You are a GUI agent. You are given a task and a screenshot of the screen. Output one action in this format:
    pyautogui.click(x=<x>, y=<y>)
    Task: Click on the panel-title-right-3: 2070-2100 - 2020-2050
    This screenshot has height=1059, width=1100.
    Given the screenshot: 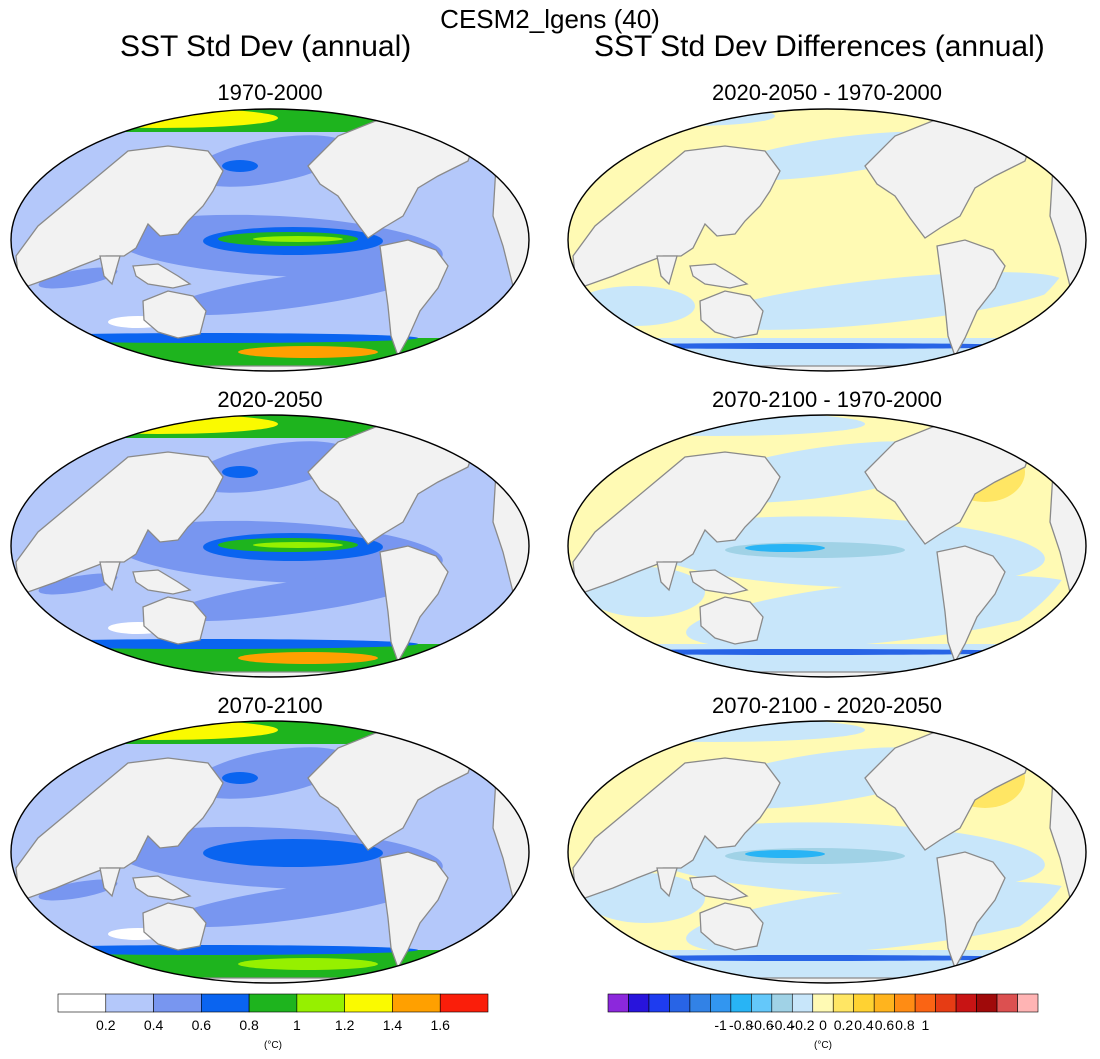 What is the action you would take?
    pyautogui.click(x=827, y=705)
    